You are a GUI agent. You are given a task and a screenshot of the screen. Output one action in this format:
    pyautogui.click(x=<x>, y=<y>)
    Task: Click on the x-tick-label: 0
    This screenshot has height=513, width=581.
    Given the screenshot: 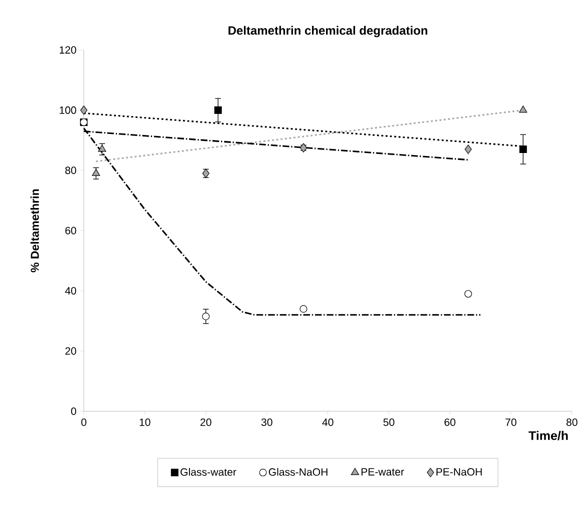 What is the action you would take?
    pyautogui.click(x=83, y=422)
    